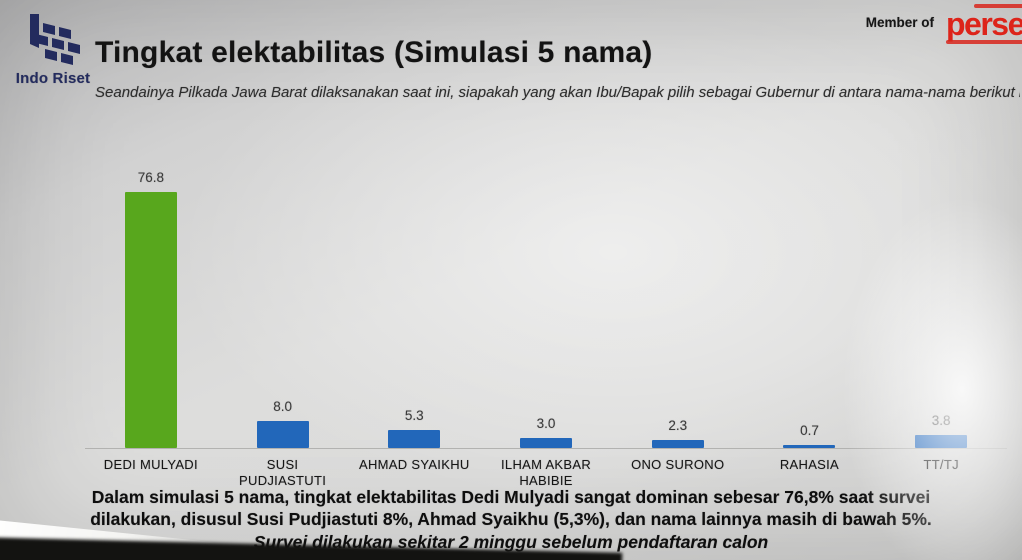 Image resolution: width=1022 pixels, height=560 pixels. I want to click on member-of-label: Member of, so click(899, 22).